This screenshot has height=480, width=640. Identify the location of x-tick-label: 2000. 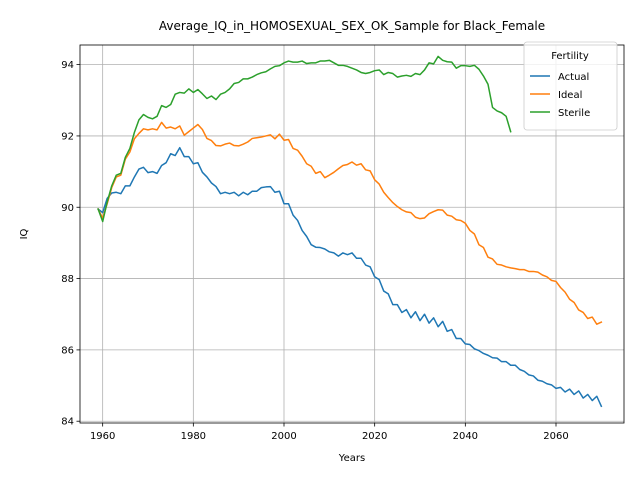
(283, 436).